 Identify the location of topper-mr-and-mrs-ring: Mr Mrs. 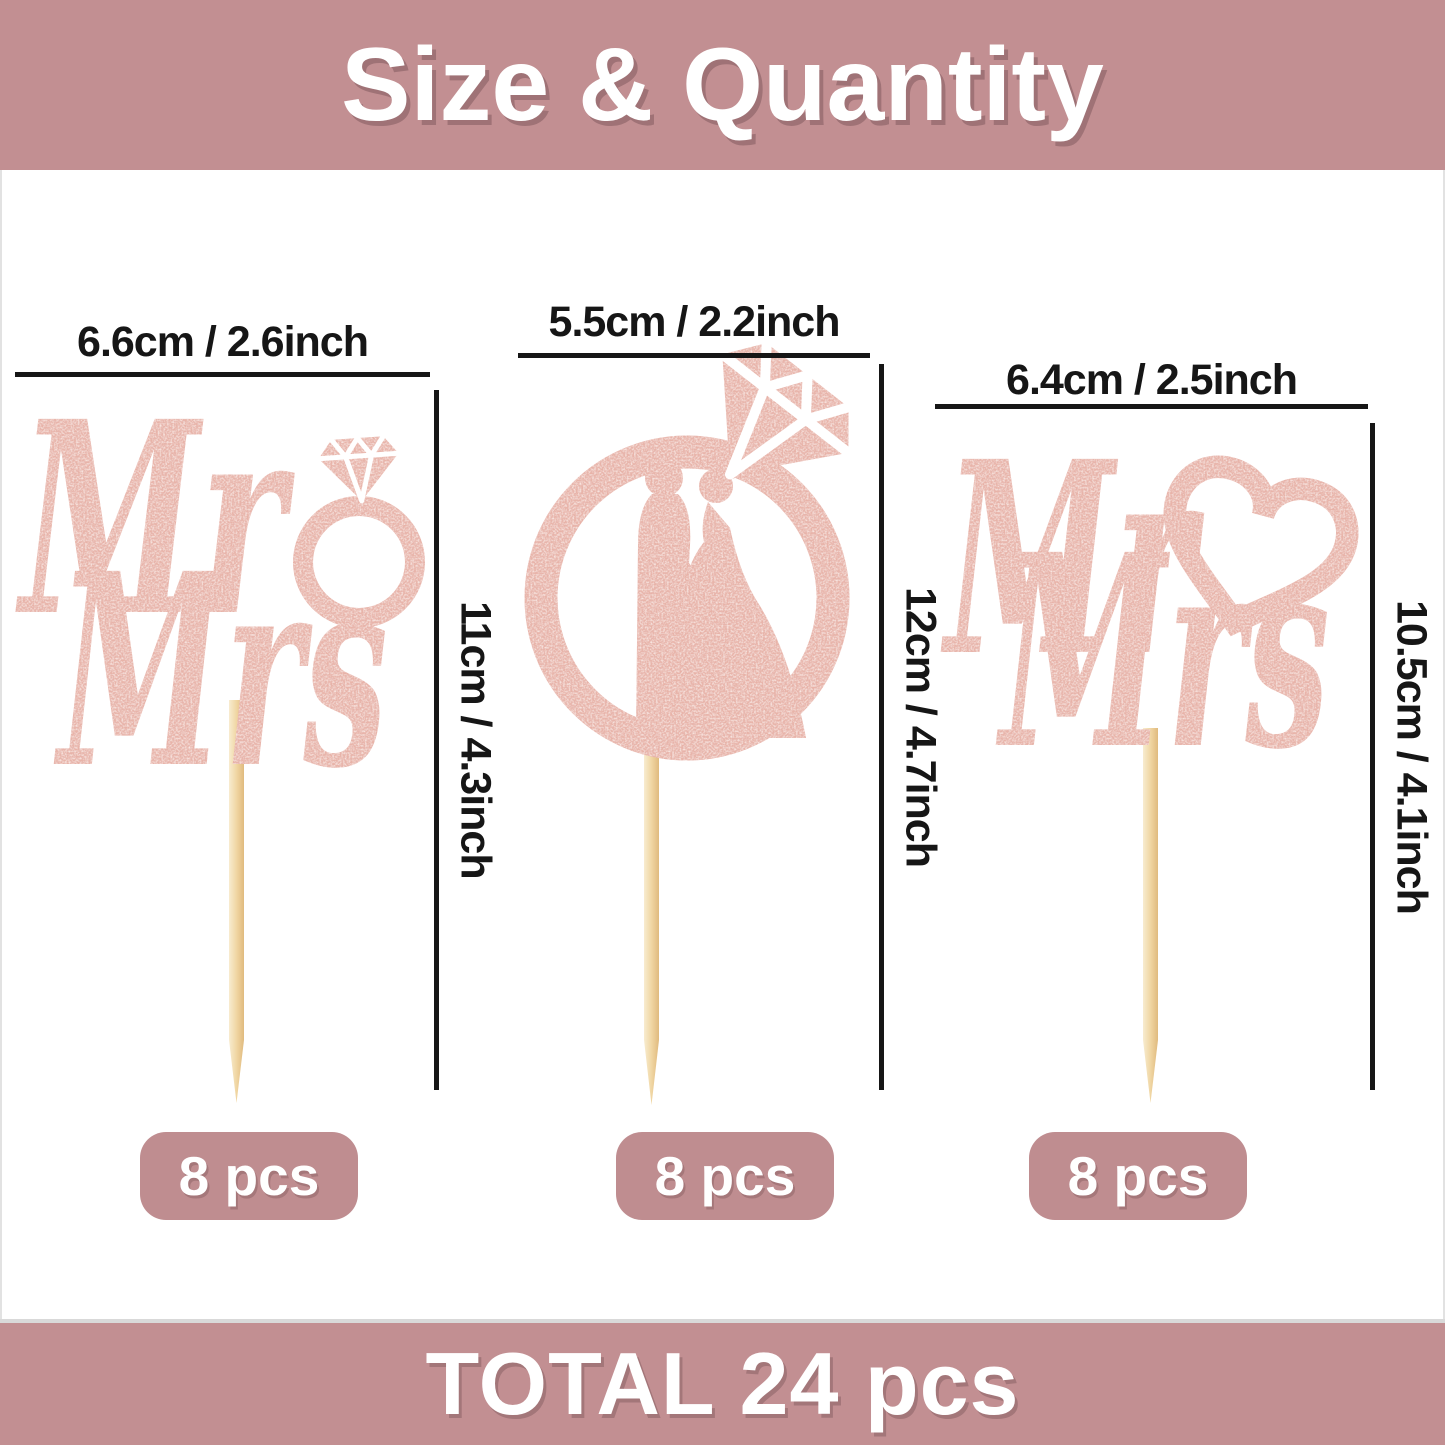
(220, 733).